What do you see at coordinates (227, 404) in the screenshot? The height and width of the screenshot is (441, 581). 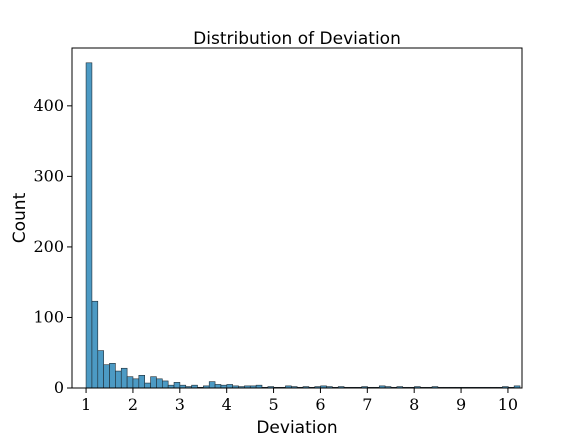 I see `x-tick-label: 4` at bounding box center [227, 404].